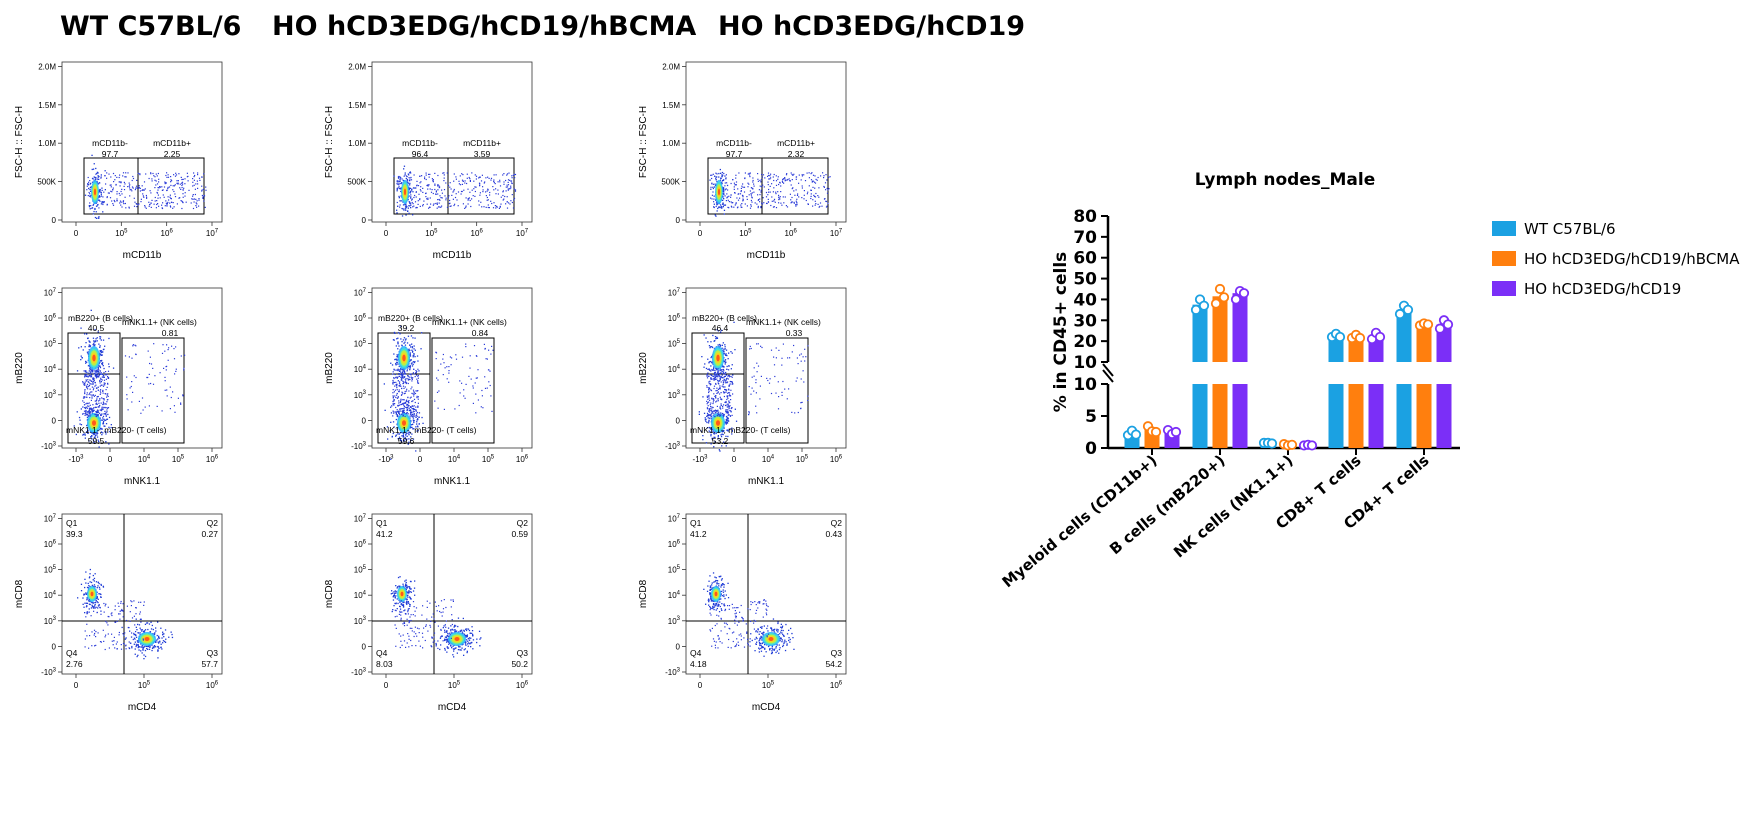 The width and height of the screenshot is (1762, 817). I want to click on y-tick-label: 2.0M, so click(47, 66).